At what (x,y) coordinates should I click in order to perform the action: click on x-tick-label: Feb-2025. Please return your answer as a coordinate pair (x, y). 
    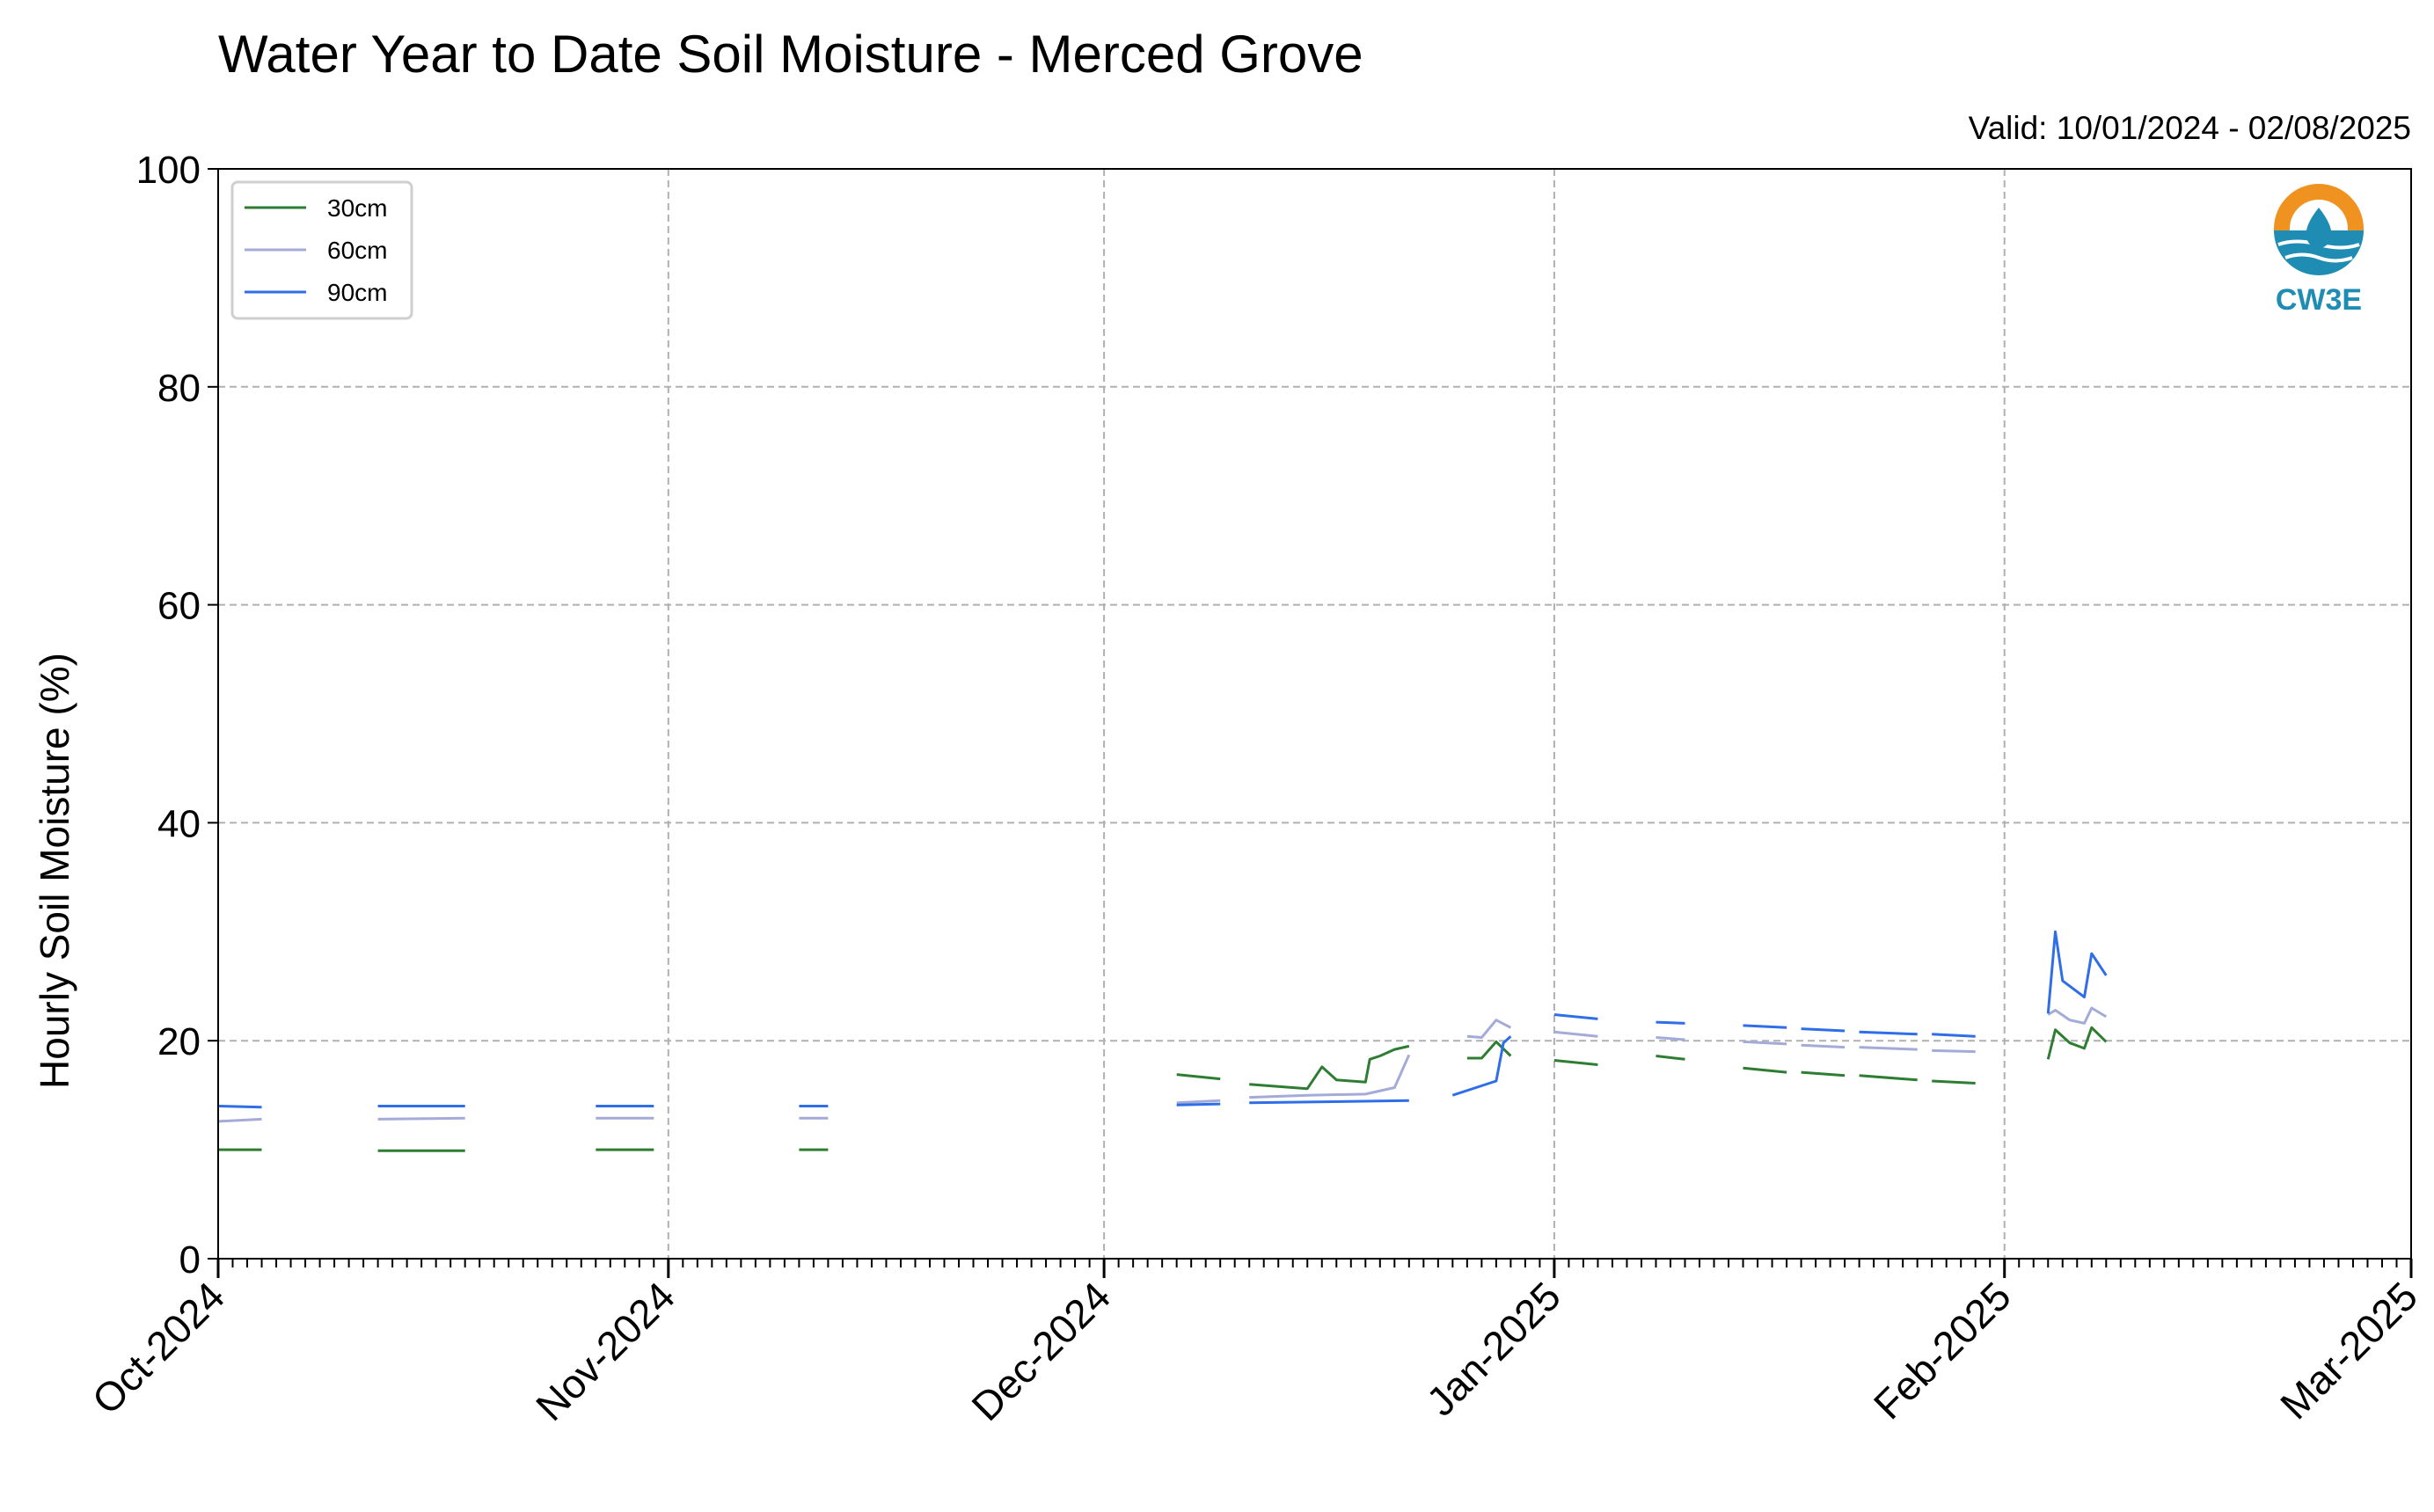
    Looking at the image, I should click on (1943, 1350).